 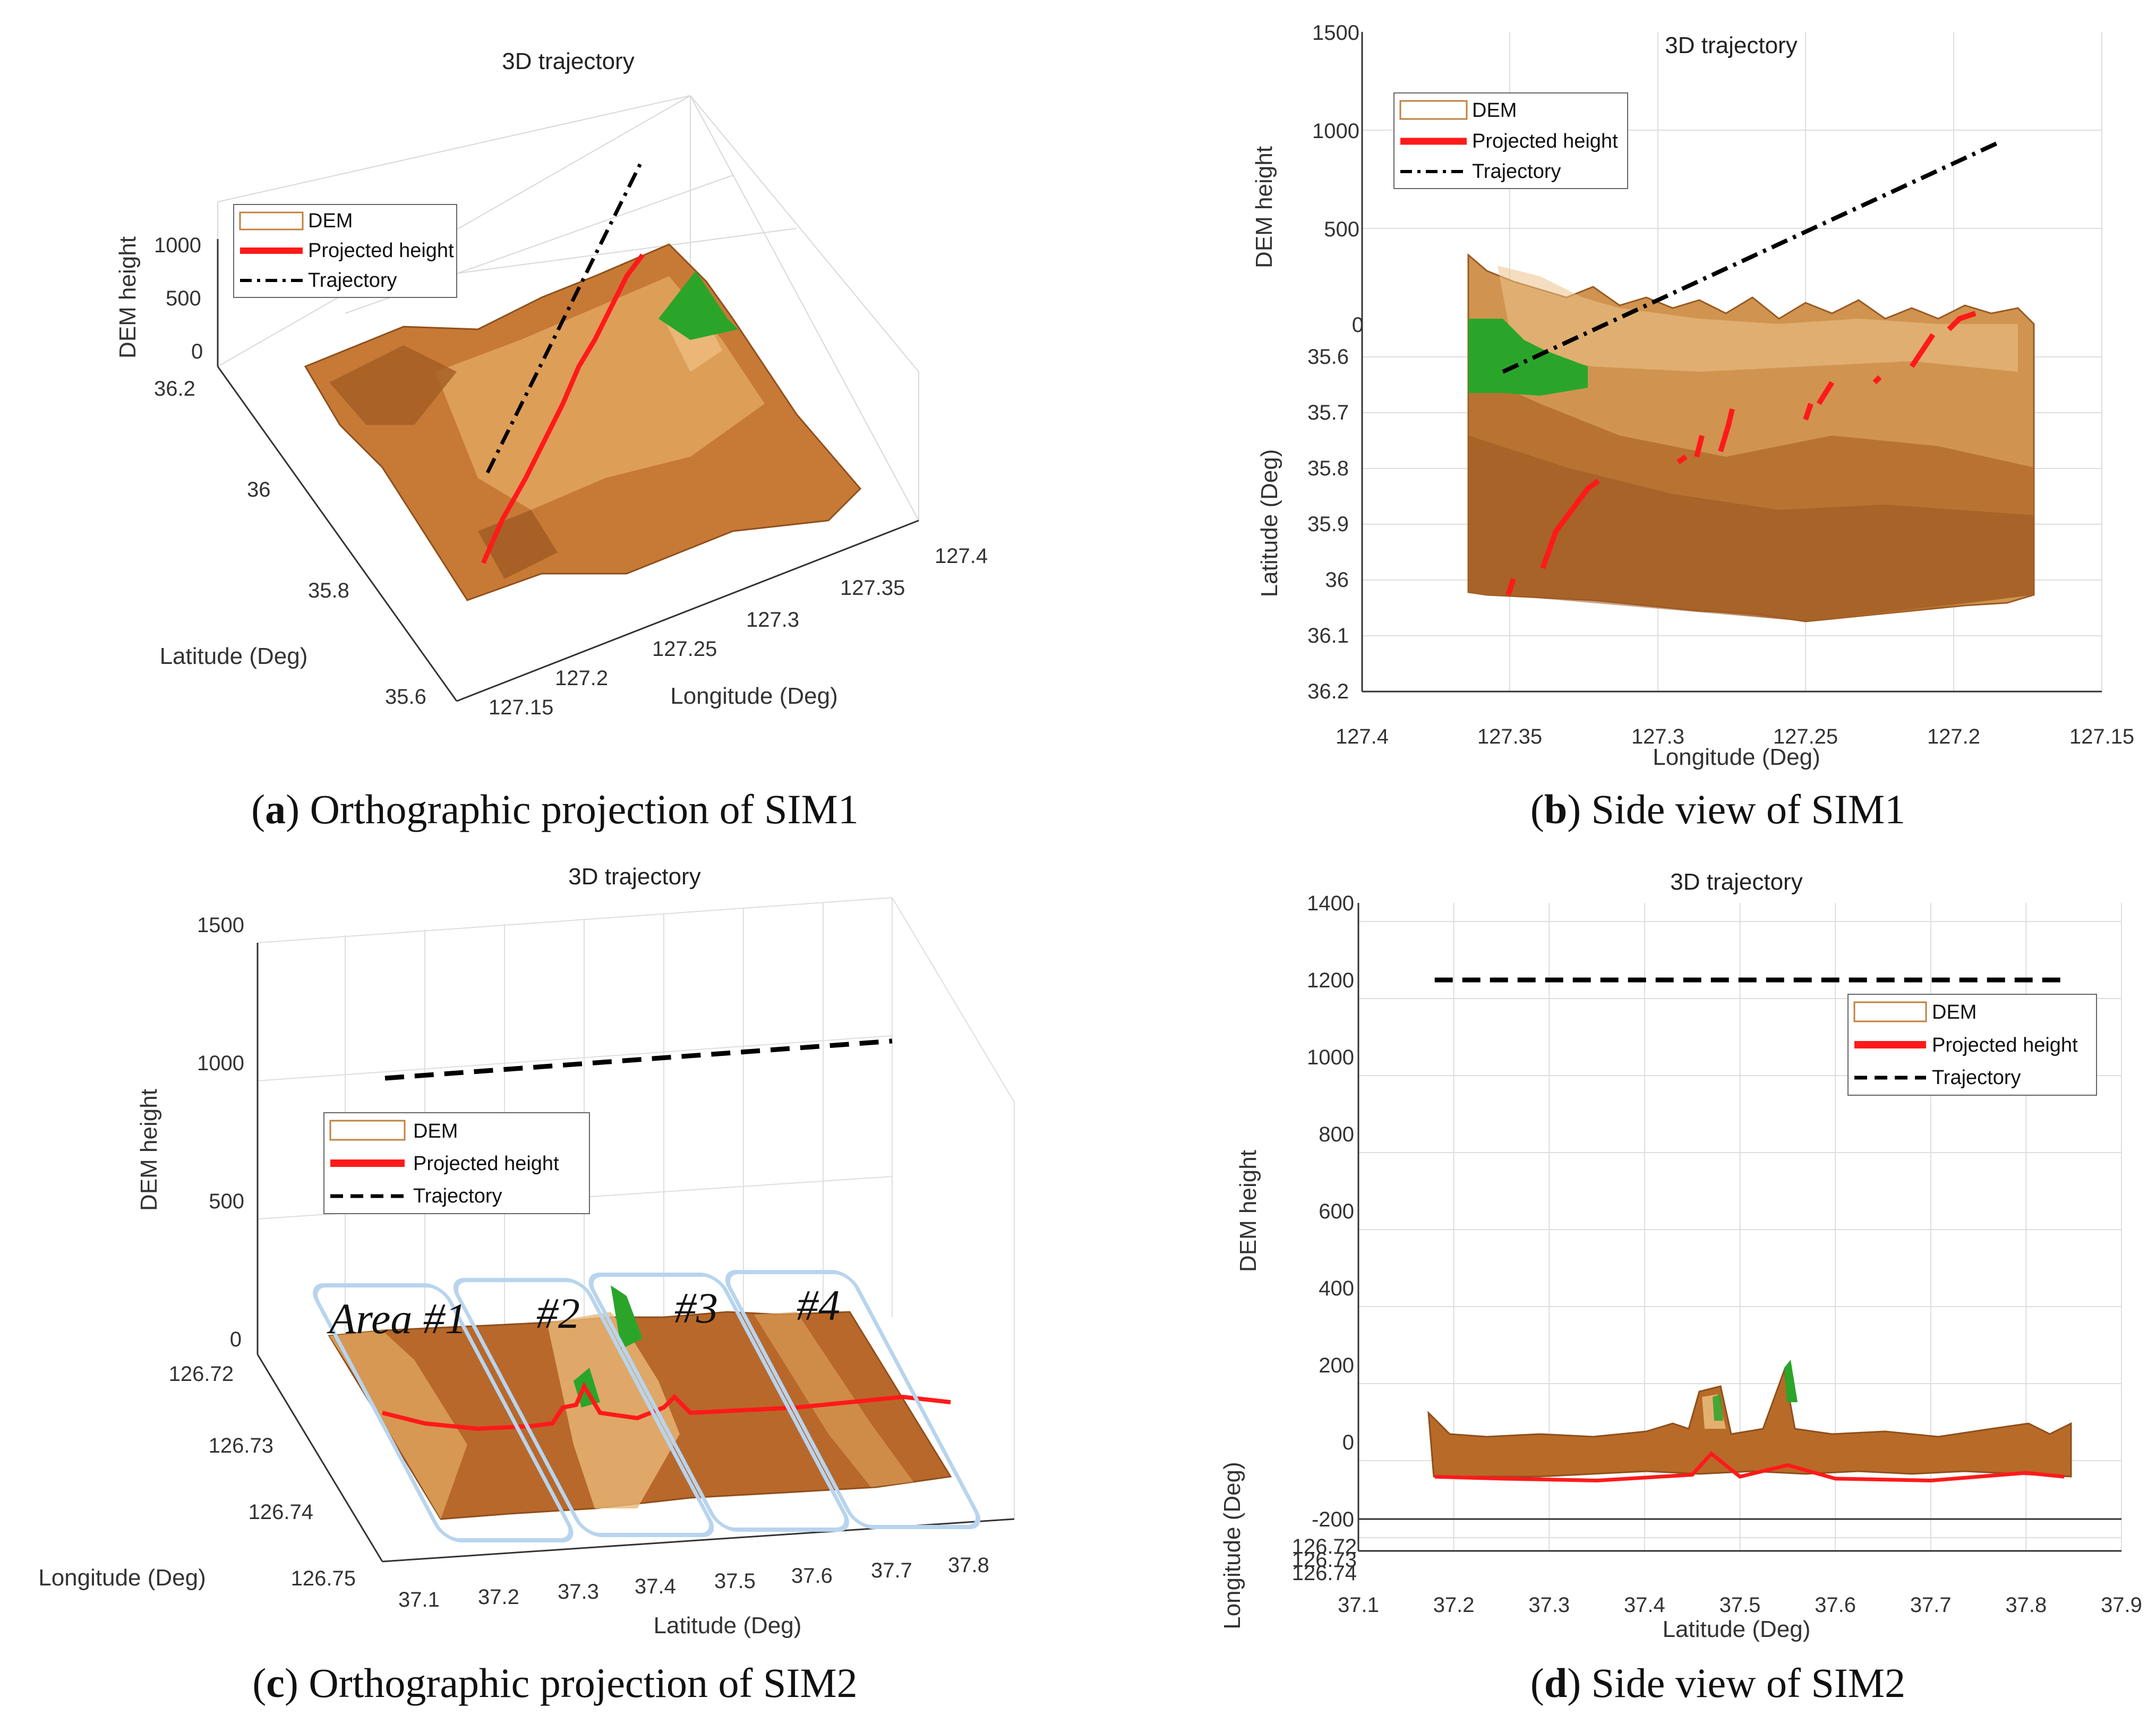 I want to click on panel-c-xtick-4: 37.5, so click(x=735, y=1581).